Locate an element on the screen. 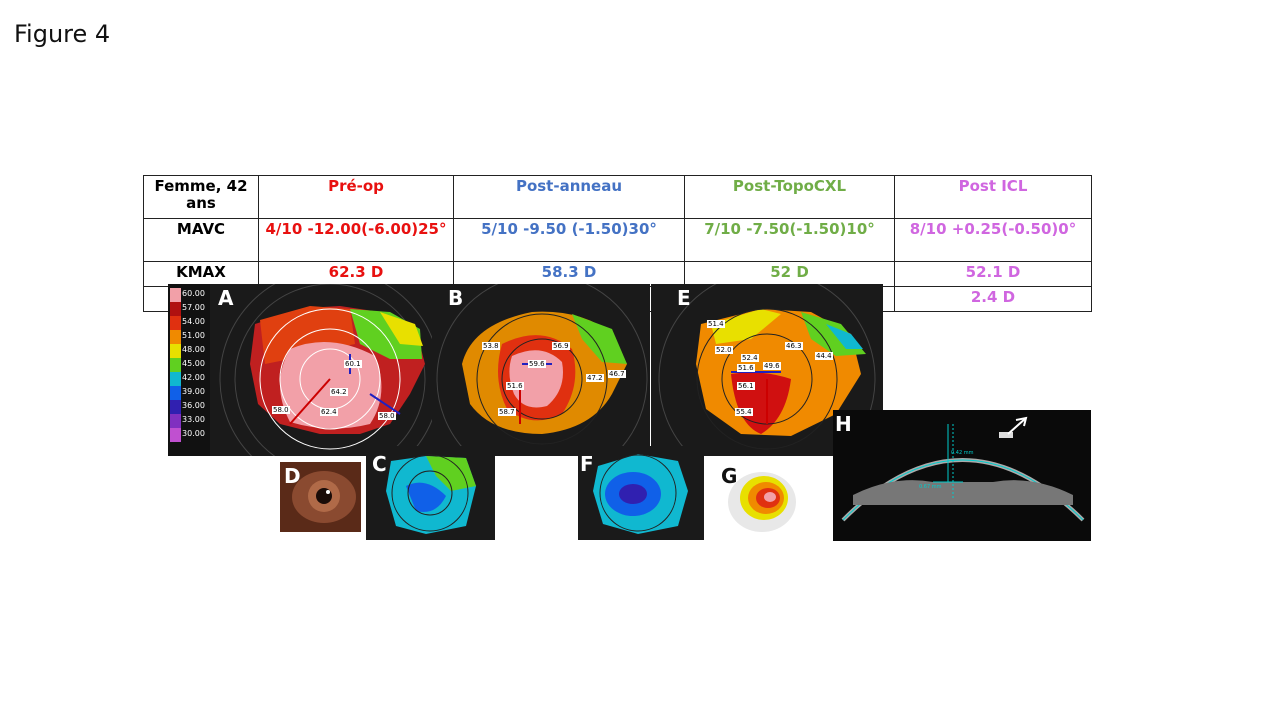  scale-label: 48.00 is located at coordinates (193, 349).